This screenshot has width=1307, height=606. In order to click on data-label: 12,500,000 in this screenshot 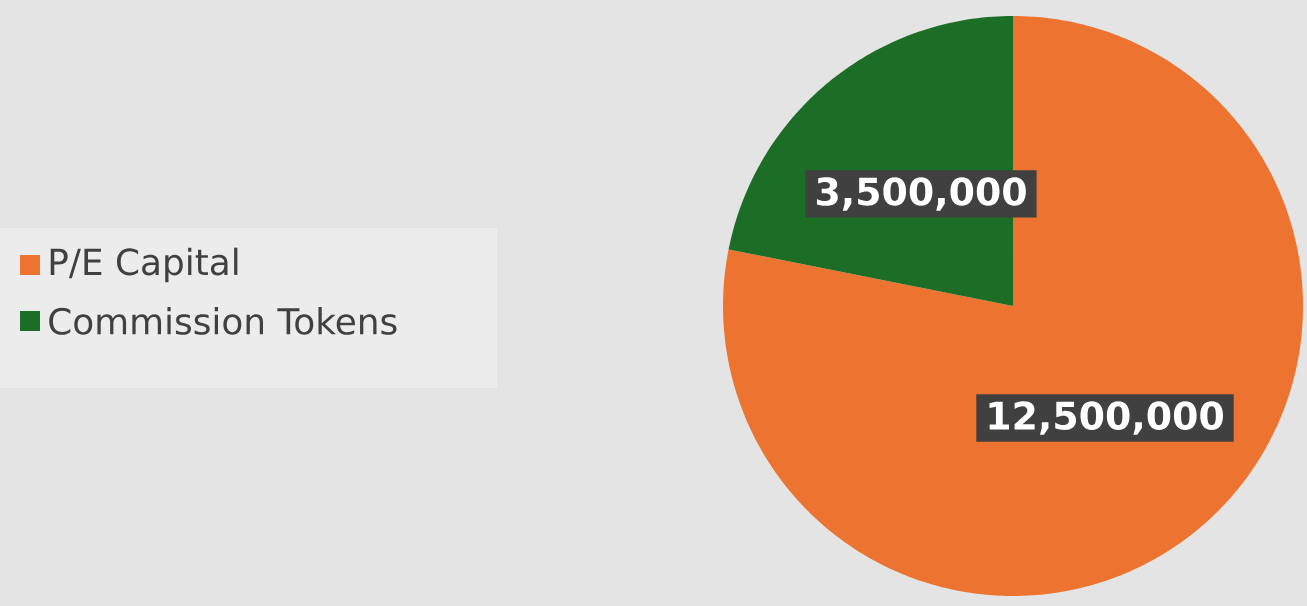, I will do `click(1106, 418)`.